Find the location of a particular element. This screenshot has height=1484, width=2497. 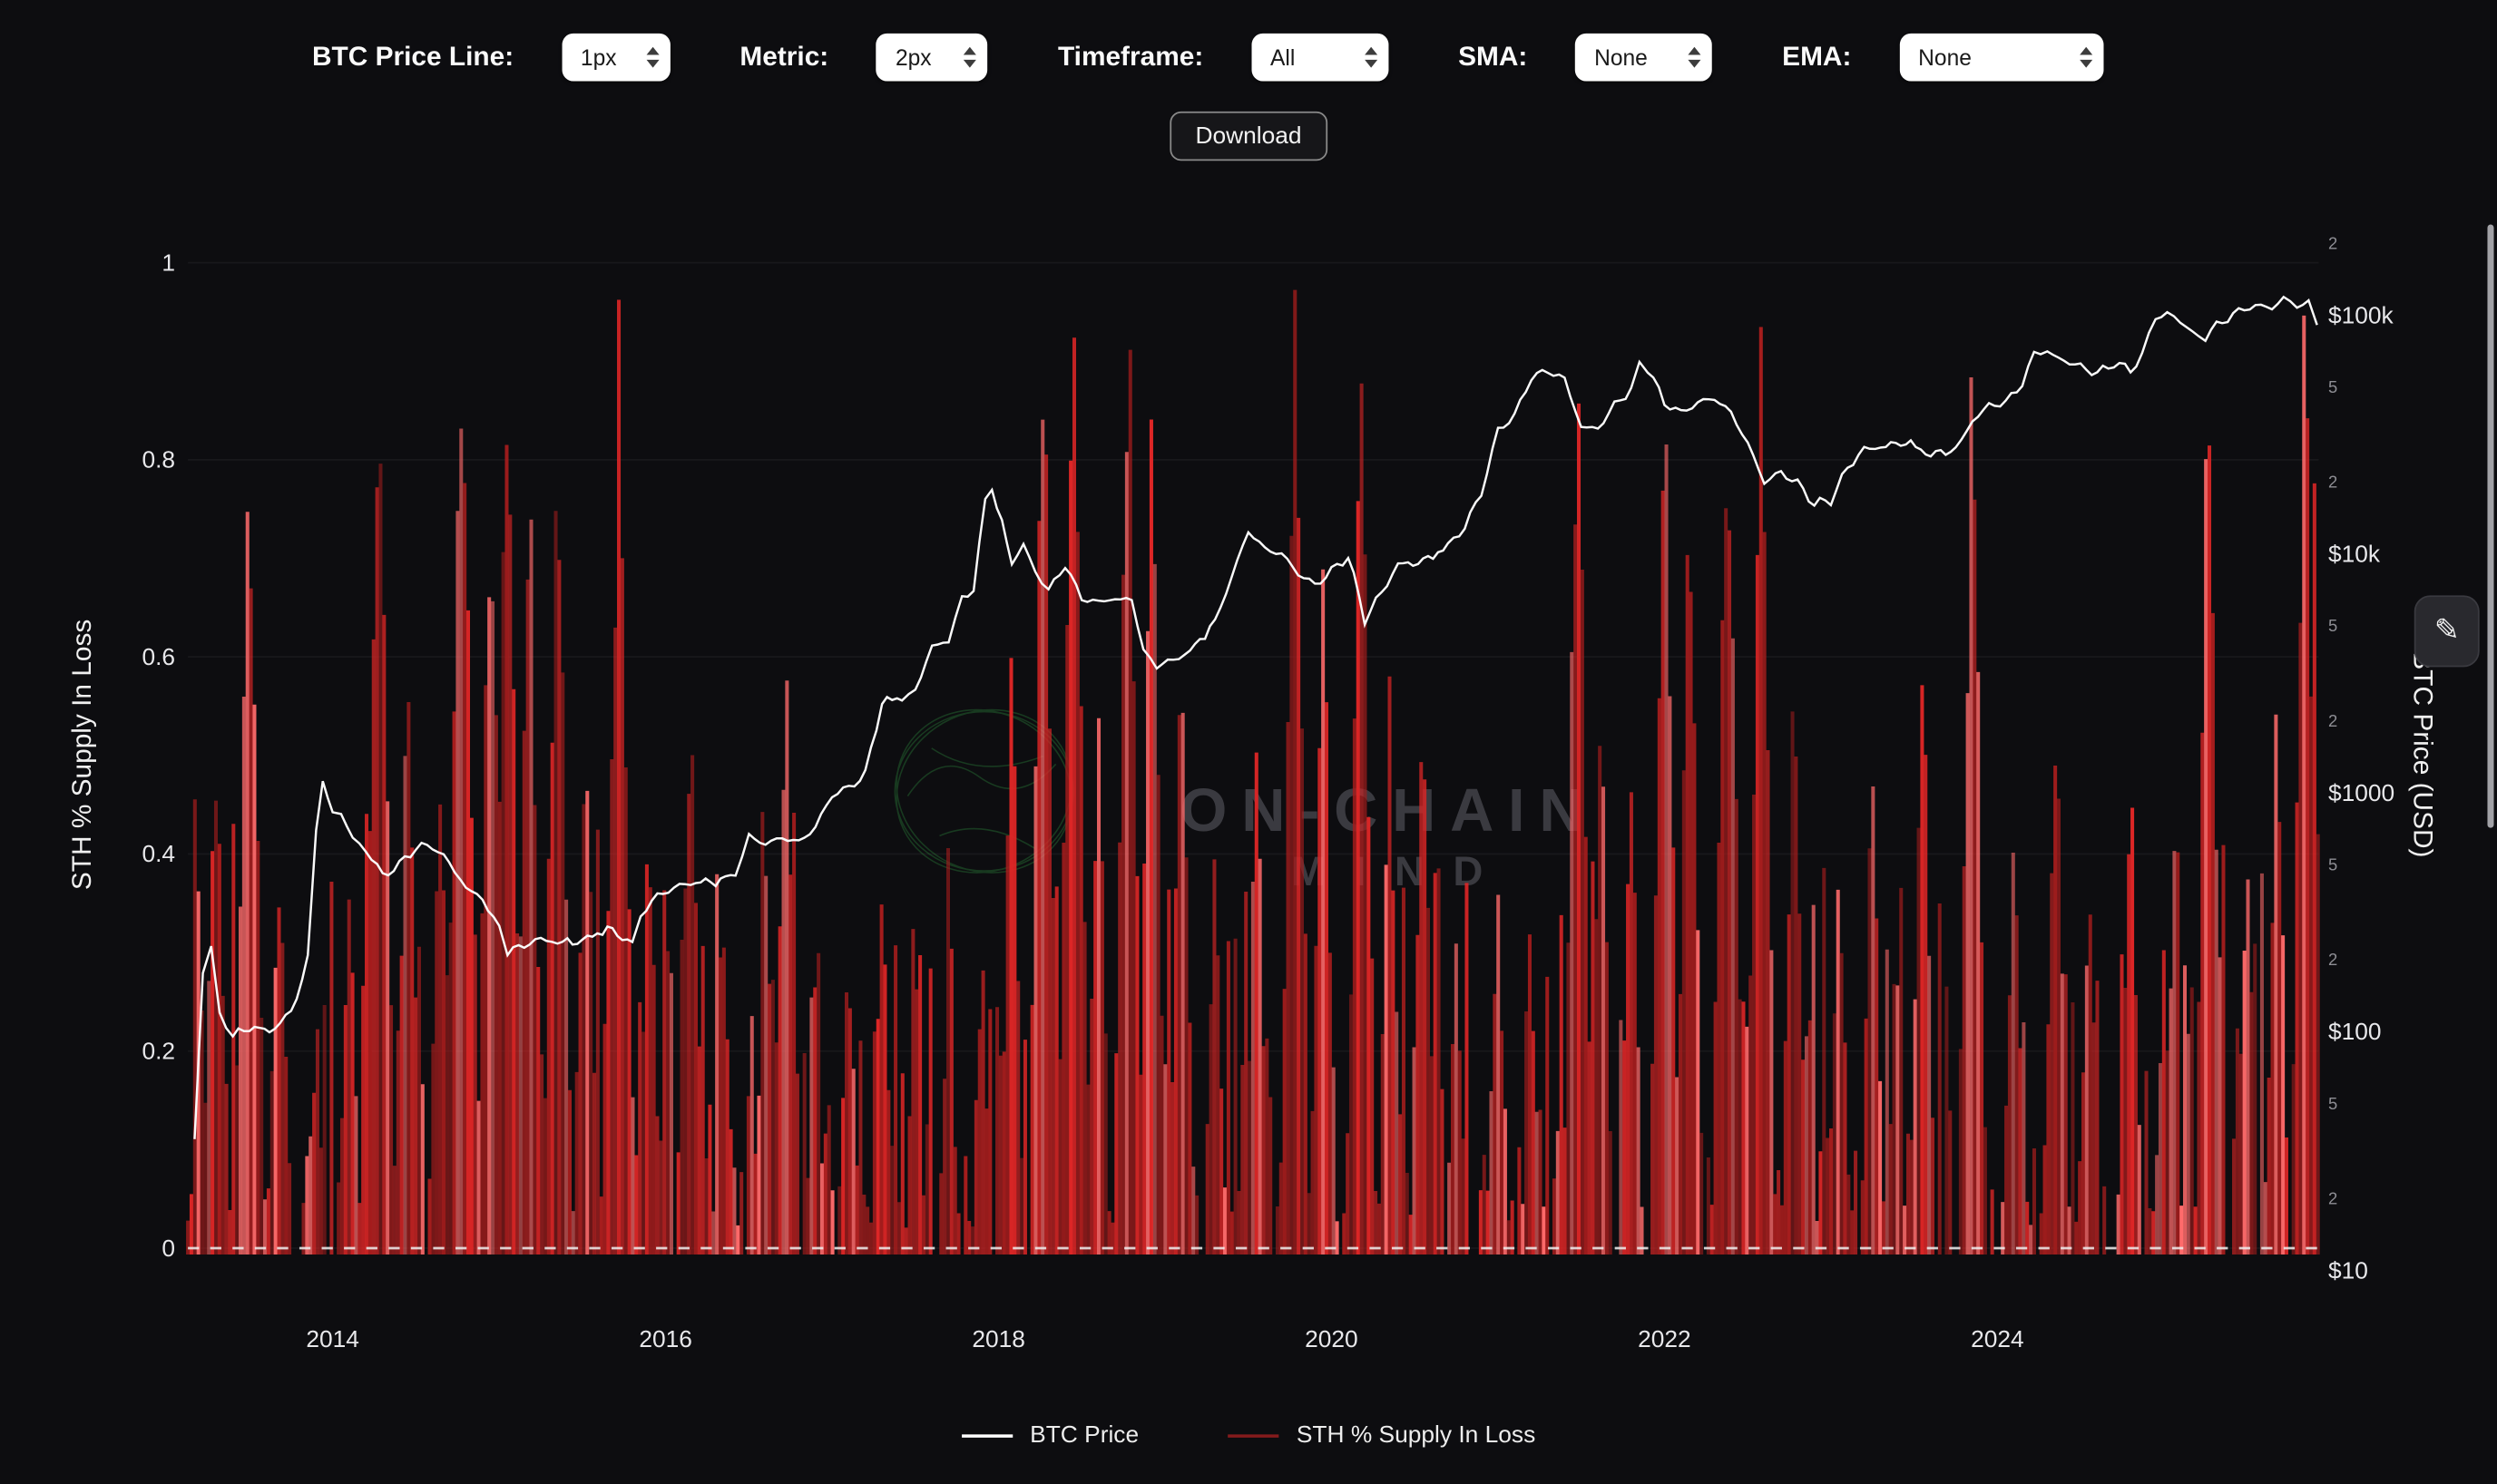

sth-supply-swatch is located at coordinates (1253, 1435).